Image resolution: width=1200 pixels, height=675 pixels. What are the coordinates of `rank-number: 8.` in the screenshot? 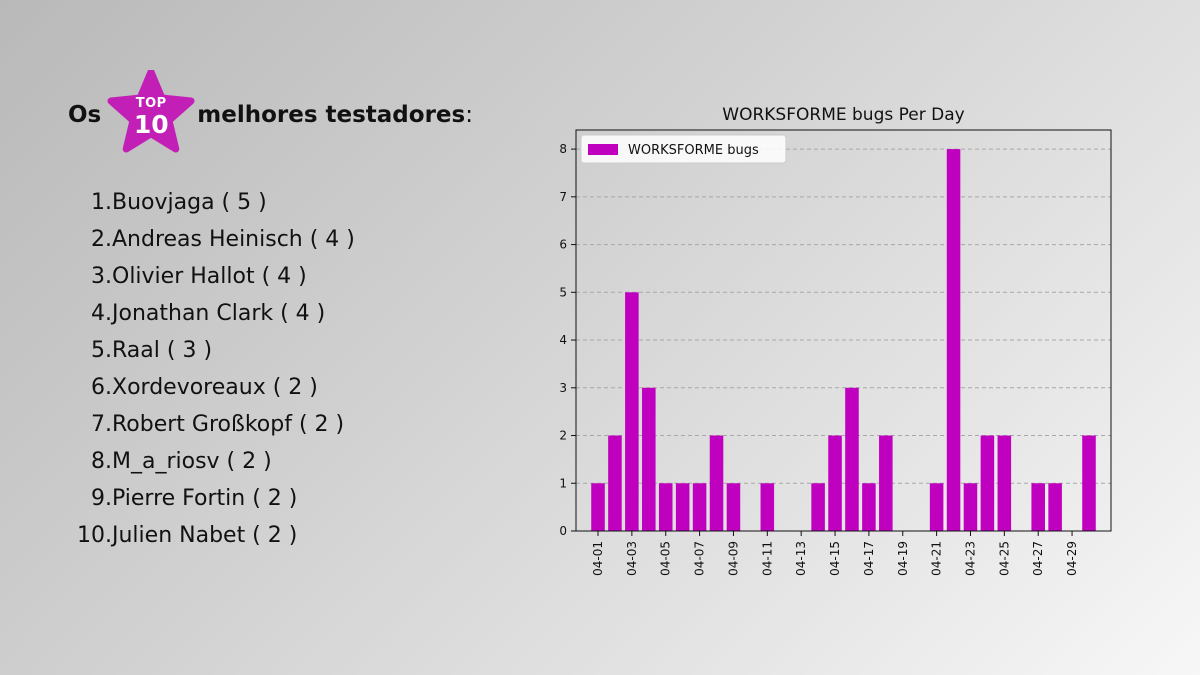 It's located at (101, 461).